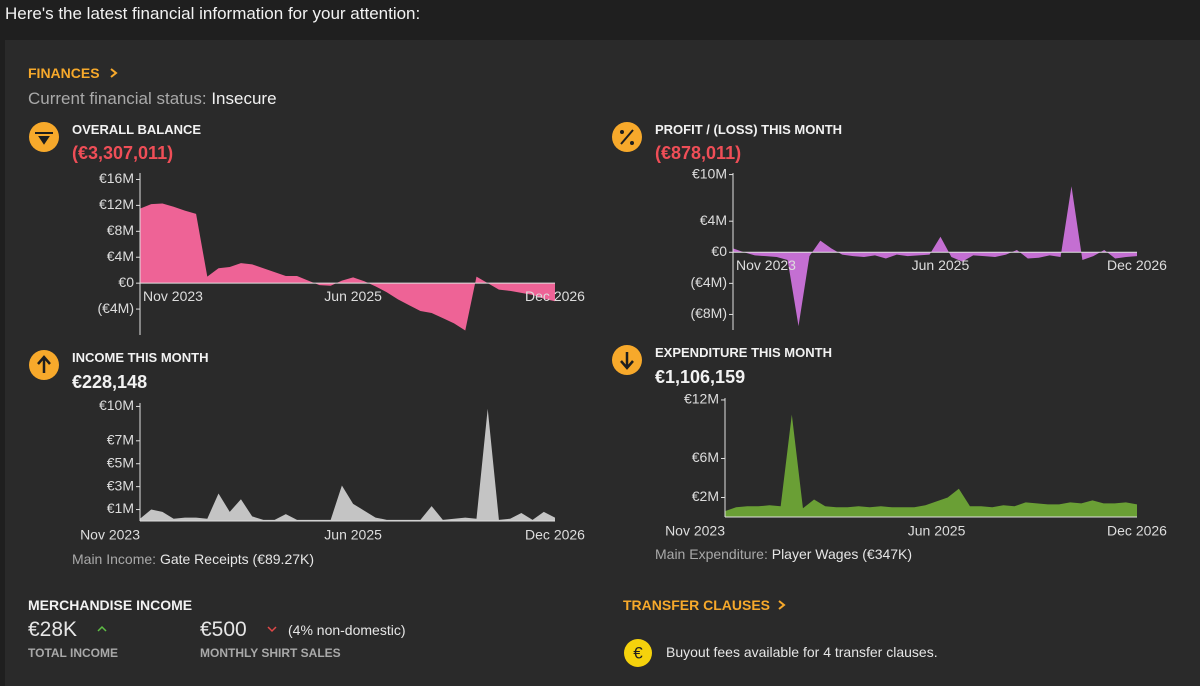 The image size is (1200, 686). I want to click on y-tick-label: €2M, so click(705, 496).